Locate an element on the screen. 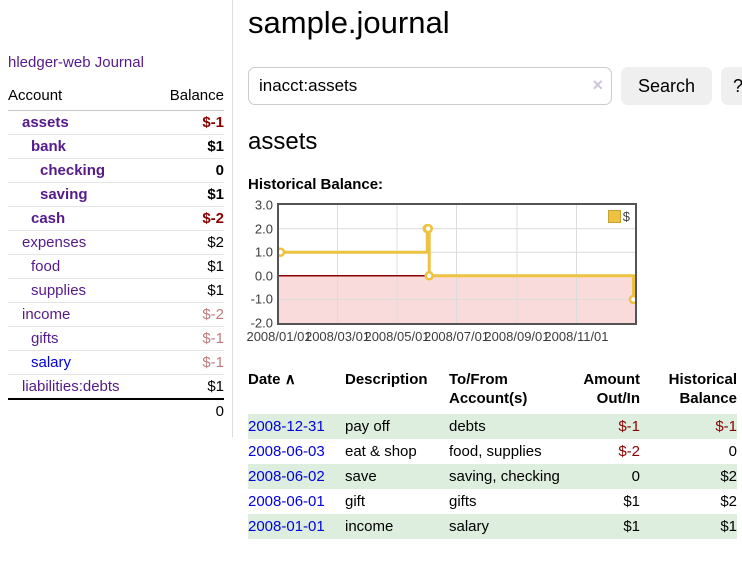 This screenshot has width=742, height=582. help-button: ? is located at coordinates (731, 86).